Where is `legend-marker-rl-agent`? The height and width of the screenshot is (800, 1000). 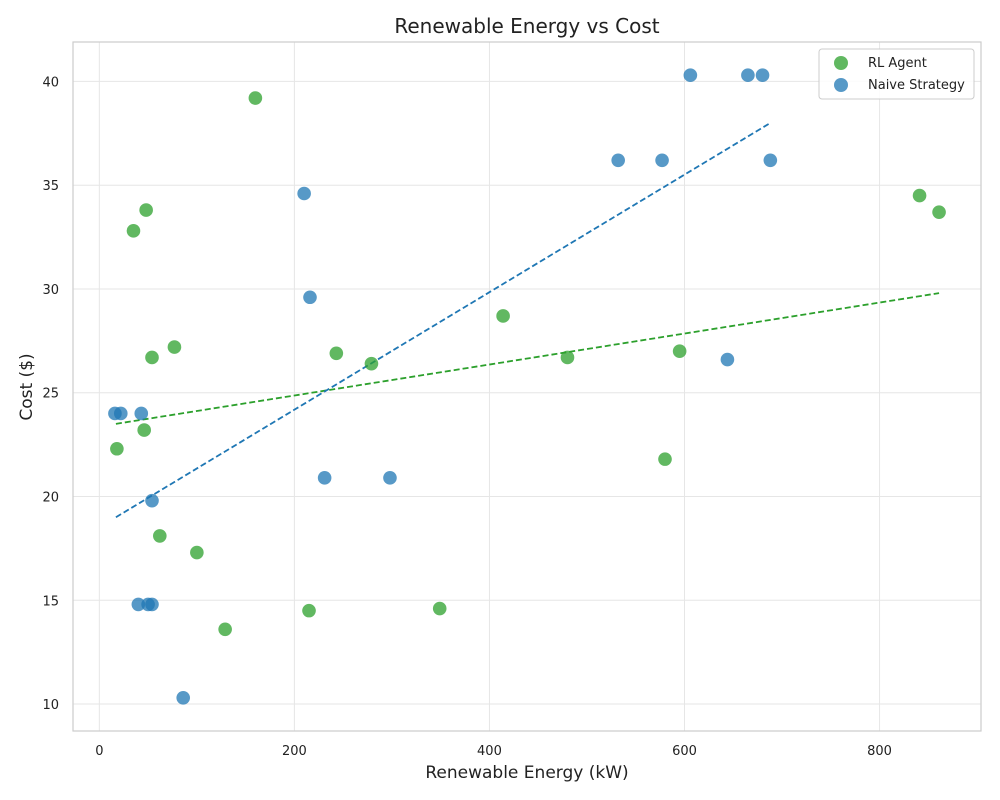
legend-marker-rl-agent is located at coordinates (841, 63).